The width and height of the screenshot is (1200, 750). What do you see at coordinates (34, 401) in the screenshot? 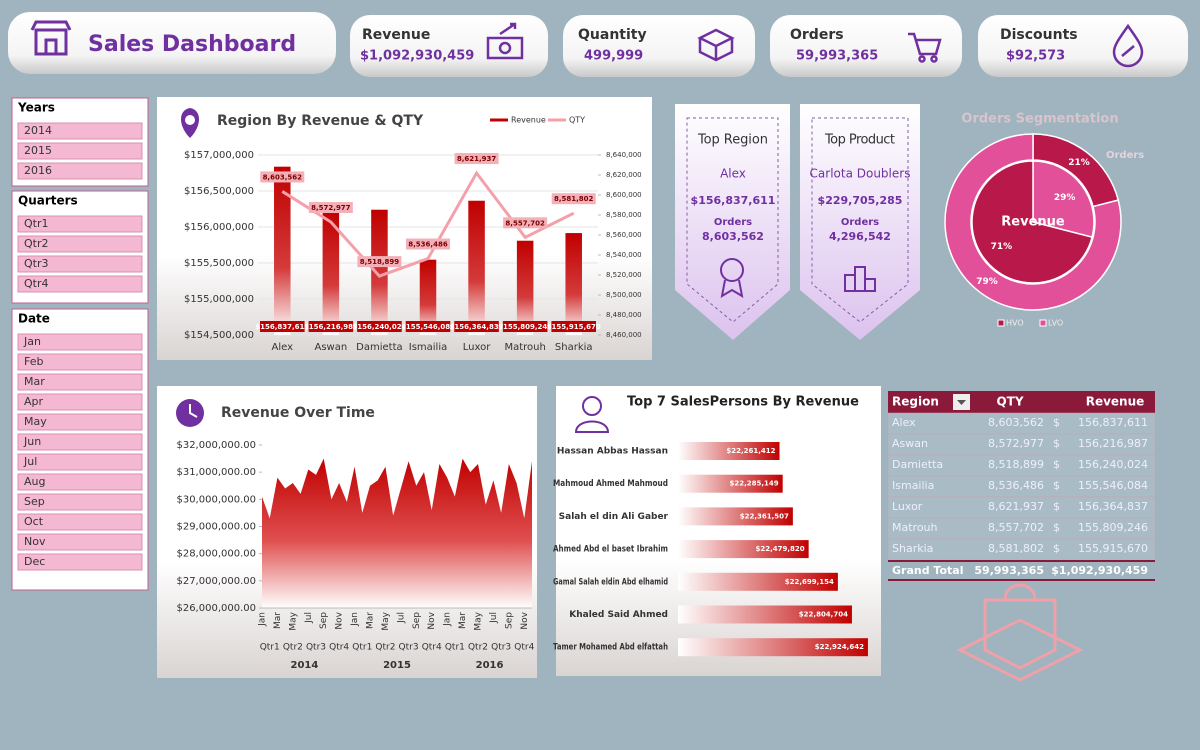
I see `slicer-item-label: Apr` at bounding box center [34, 401].